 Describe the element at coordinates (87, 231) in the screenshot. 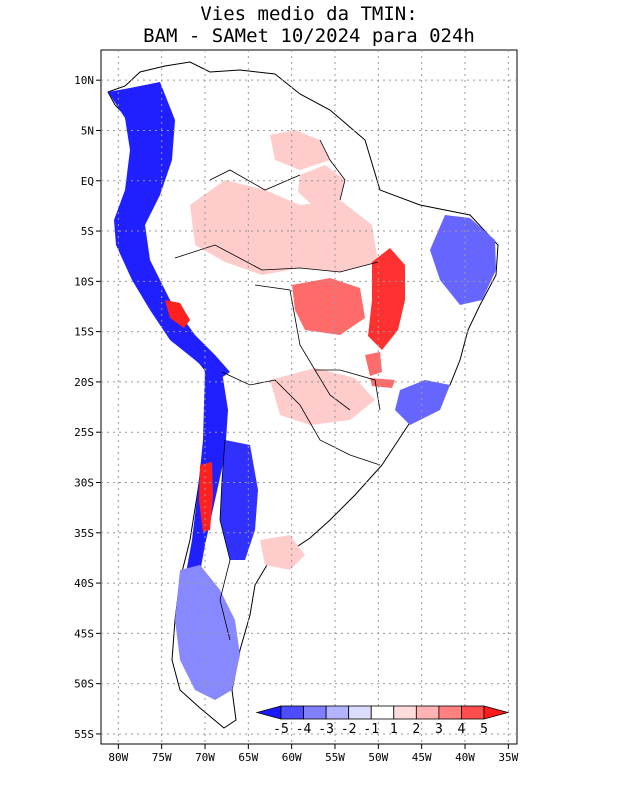

I see `lat-tick-label: 5S` at that location.